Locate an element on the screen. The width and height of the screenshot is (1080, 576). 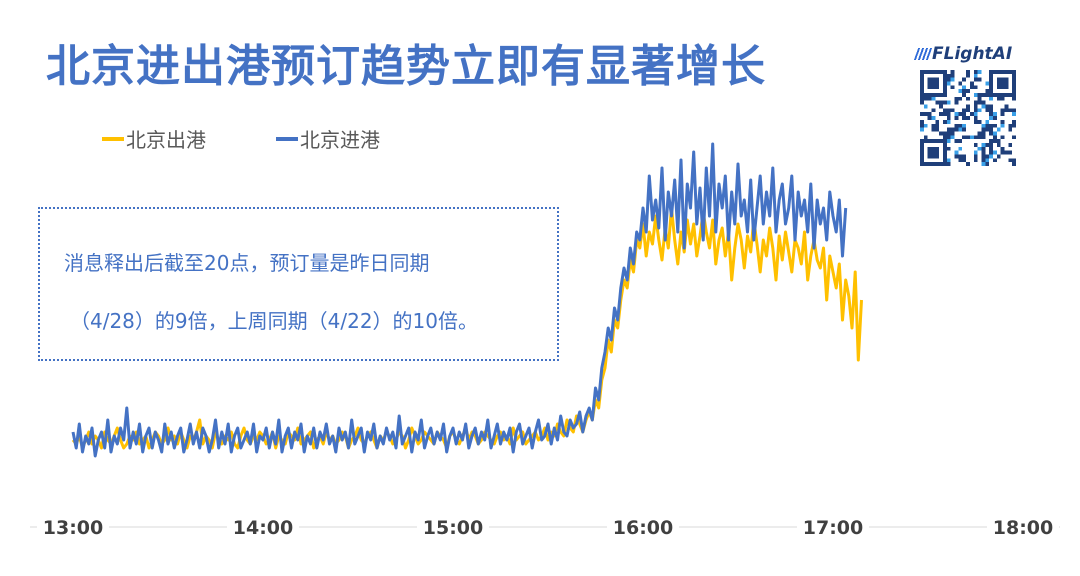
chart-legend: 北京出港 北京进港 is located at coordinates (276, 138).